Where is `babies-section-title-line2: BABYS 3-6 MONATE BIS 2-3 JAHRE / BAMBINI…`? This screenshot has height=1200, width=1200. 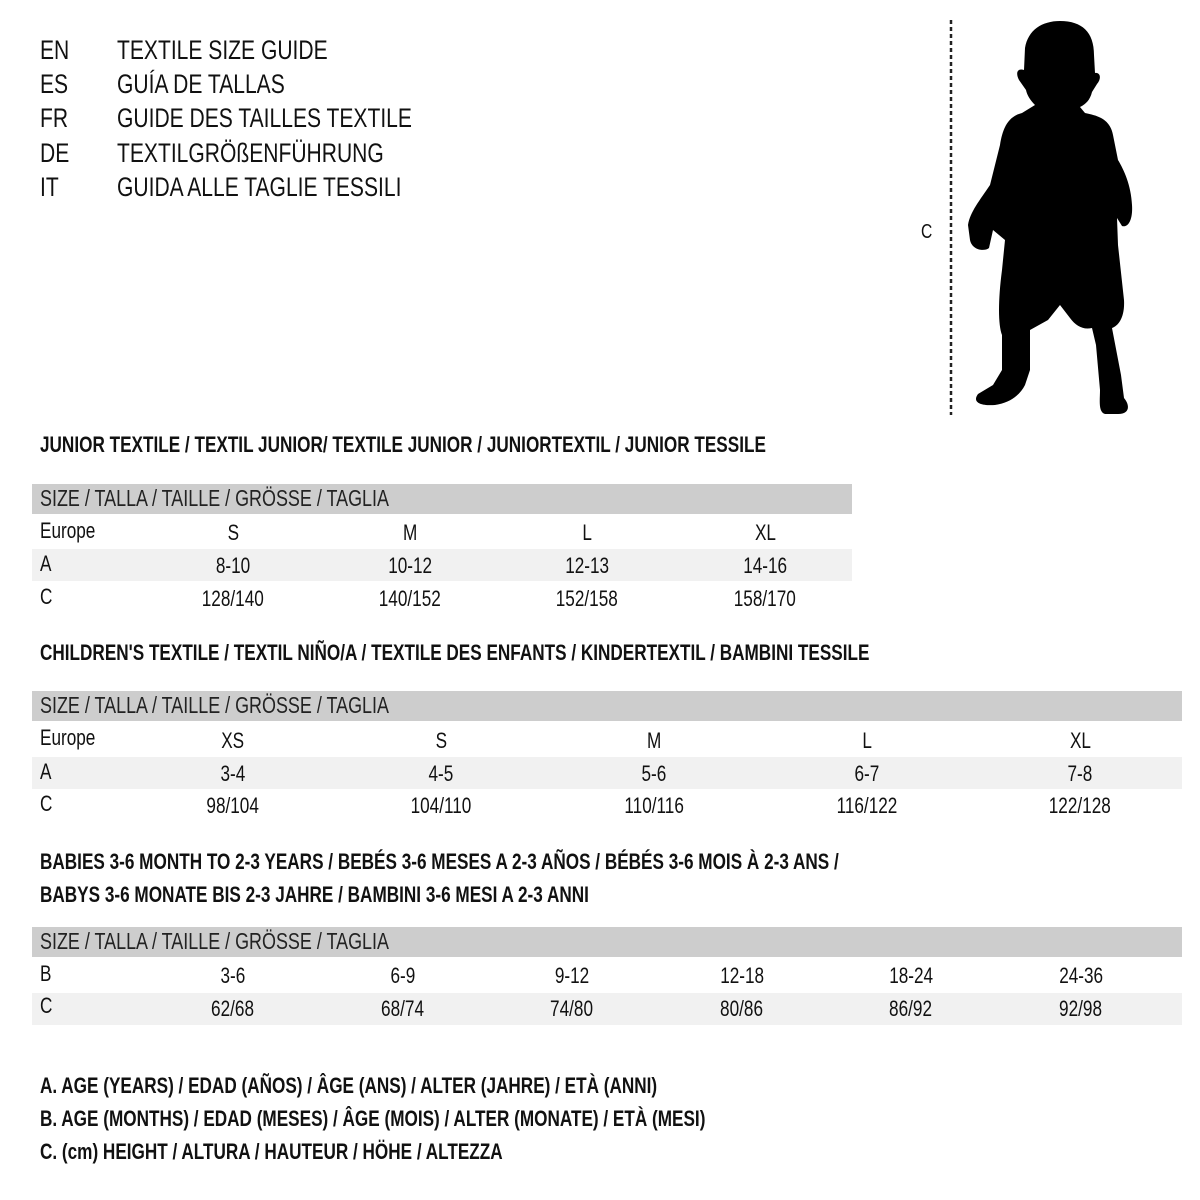
babies-section-title-line2: BABYS 3-6 MONATE BIS 2-3 JAHRE / BAMBINI… is located at coordinates (314, 894).